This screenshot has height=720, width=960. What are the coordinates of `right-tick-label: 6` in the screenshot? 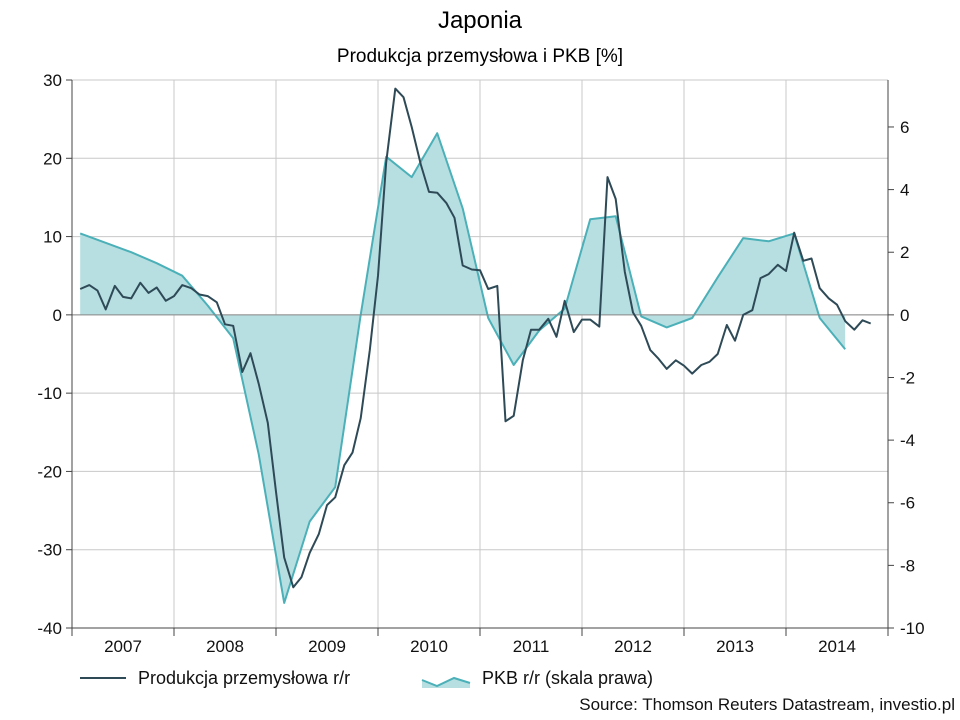 It's located at (904, 127).